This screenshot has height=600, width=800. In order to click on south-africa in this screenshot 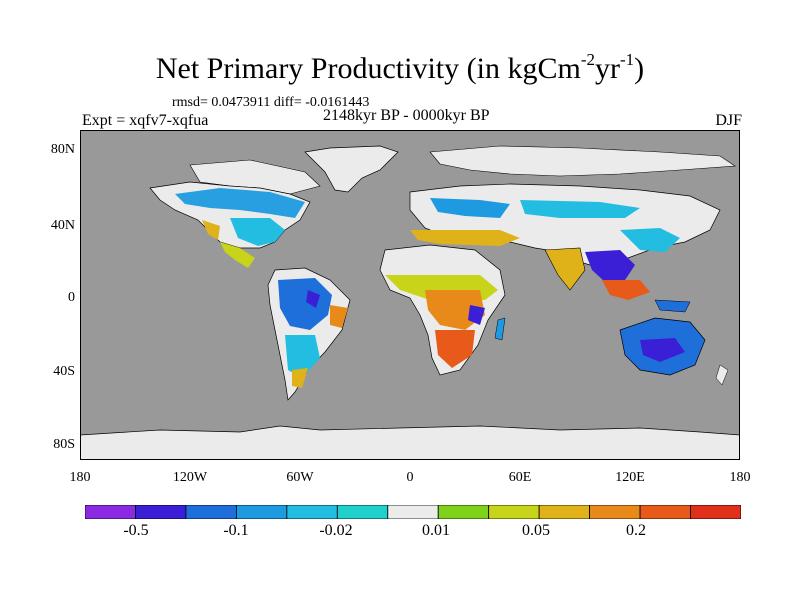, I will do `click(455, 349)`.